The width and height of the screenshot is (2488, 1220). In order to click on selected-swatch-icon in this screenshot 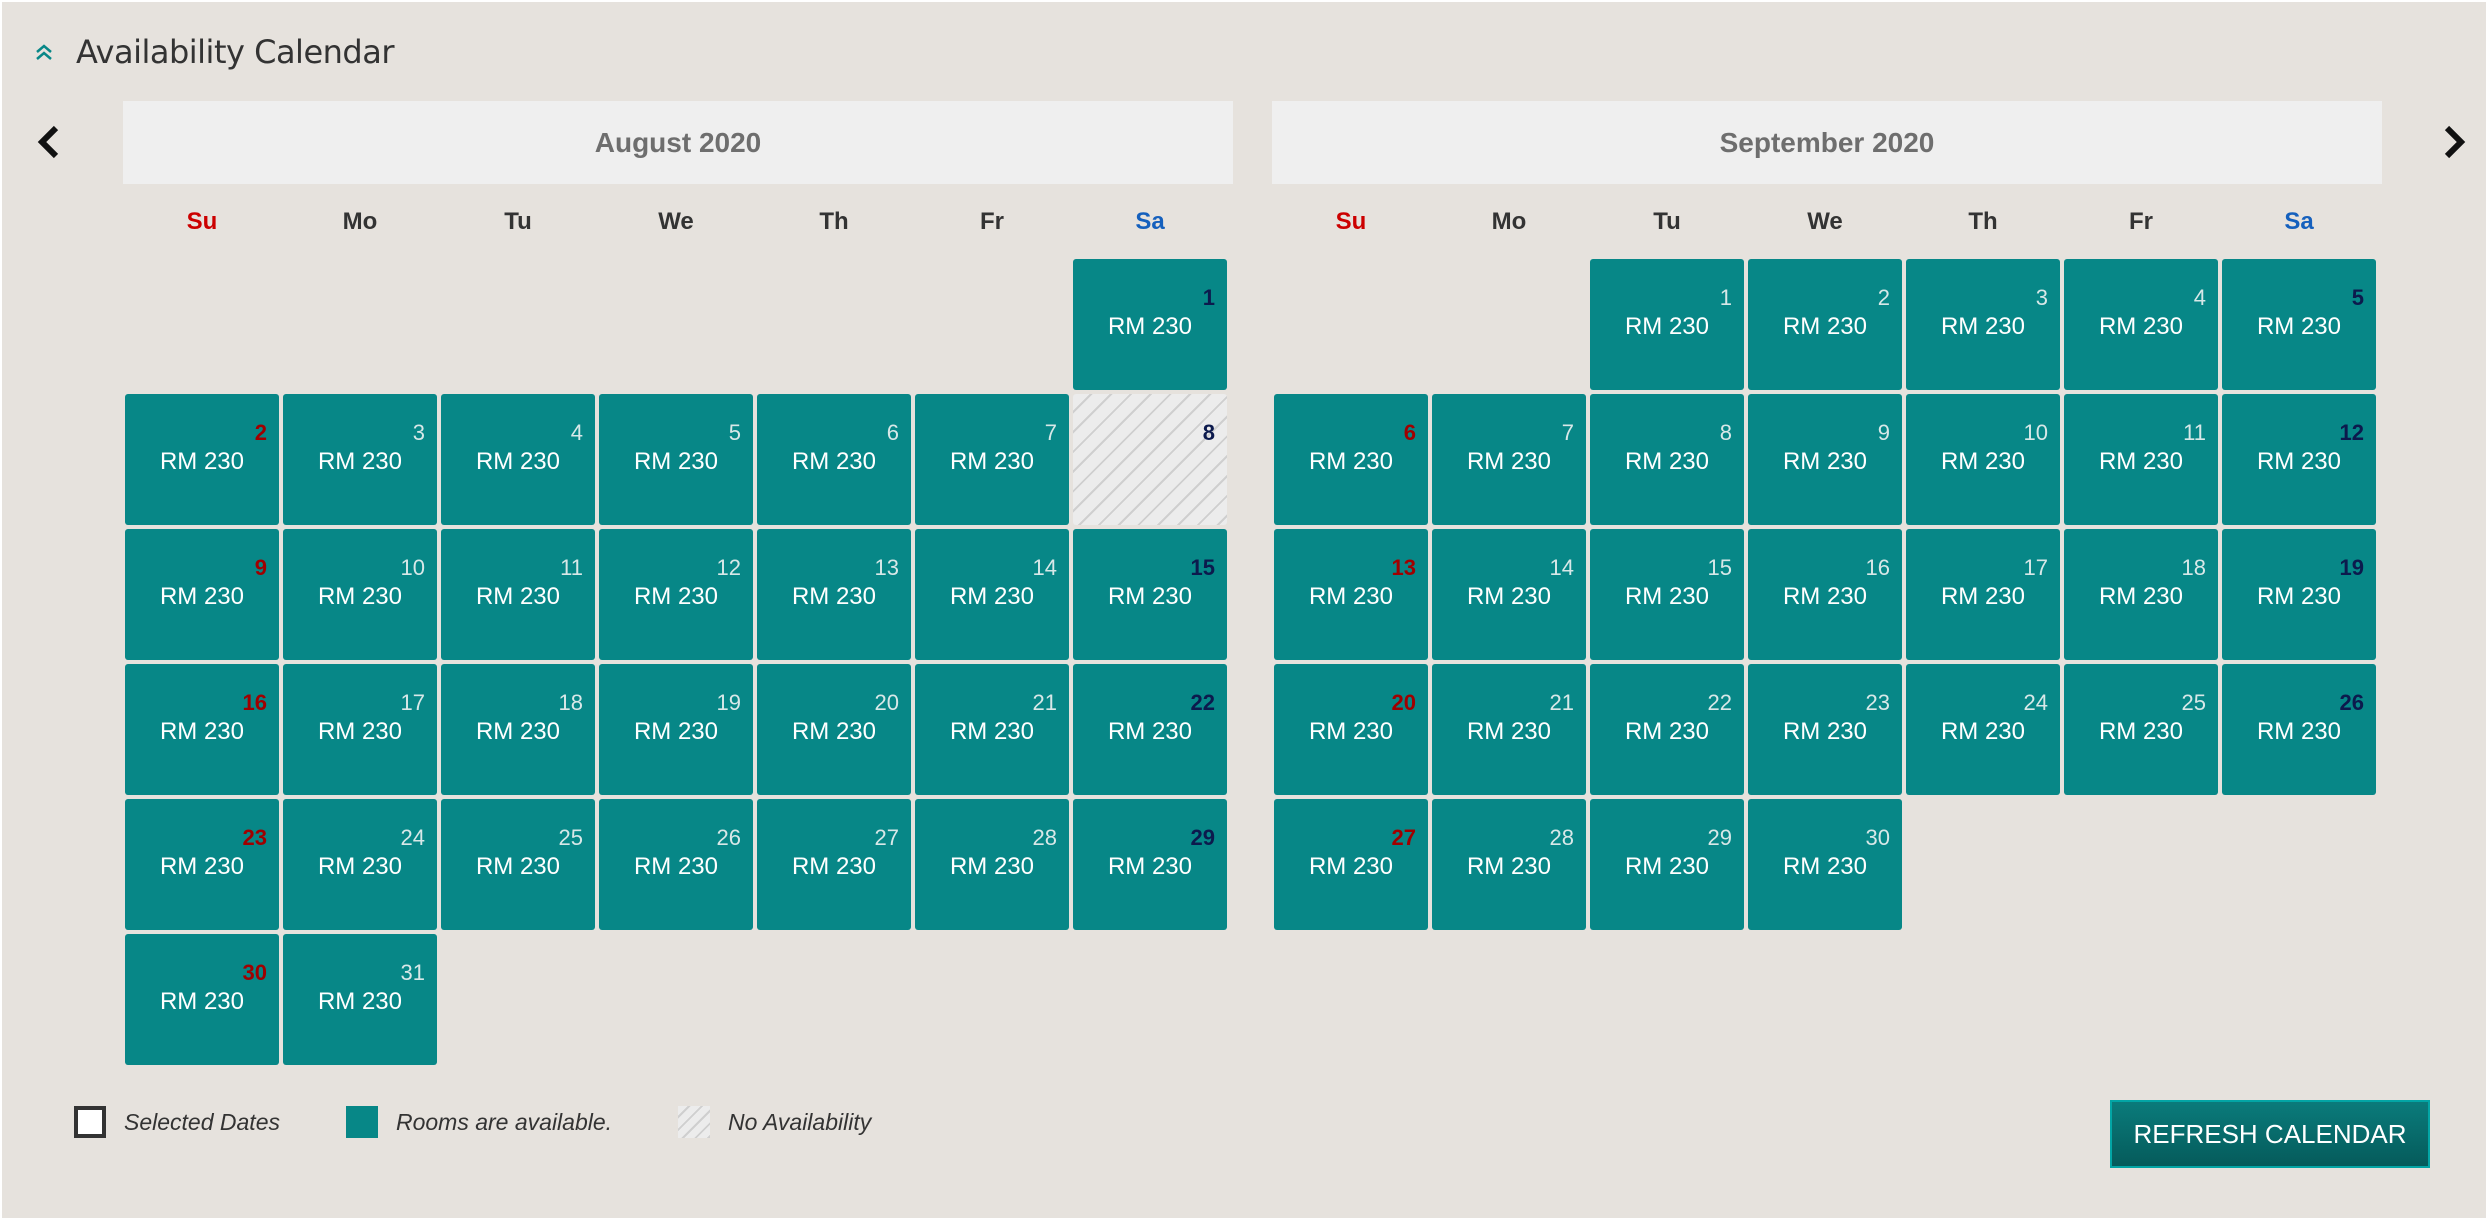, I will do `click(90, 1122)`.